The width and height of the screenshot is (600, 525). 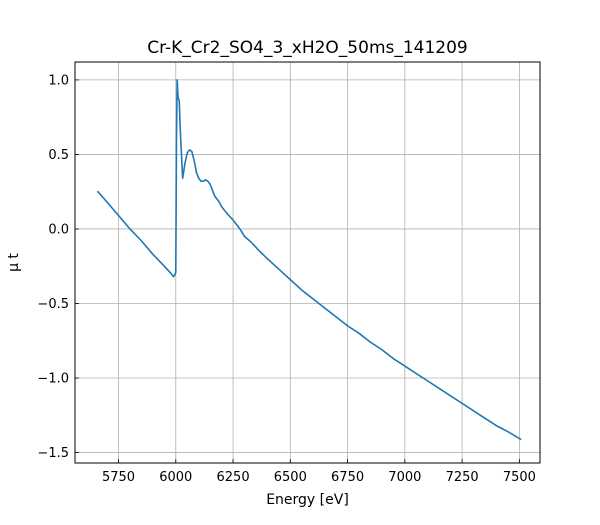 I want to click on x-tick-label: 7250, so click(x=462, y=477).